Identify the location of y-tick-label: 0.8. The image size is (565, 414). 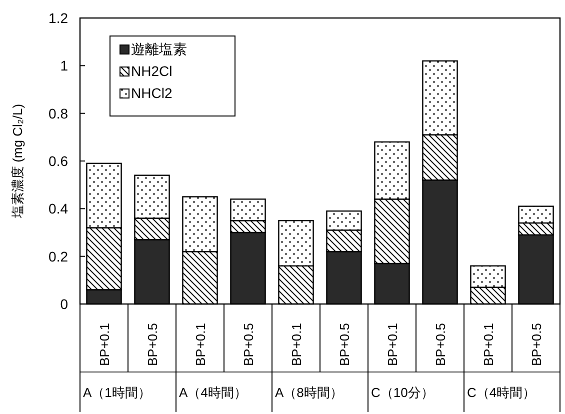
(58, 113).